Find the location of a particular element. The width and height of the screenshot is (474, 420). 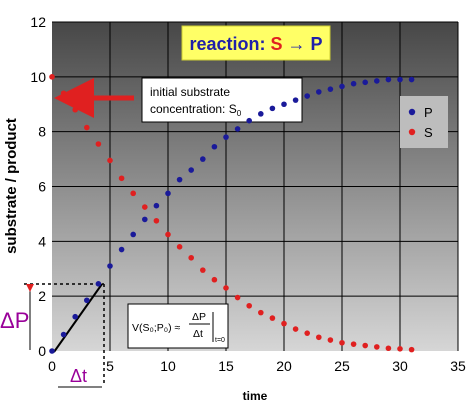

initial-line2: concentration: S is located at coordinates (193, 109).